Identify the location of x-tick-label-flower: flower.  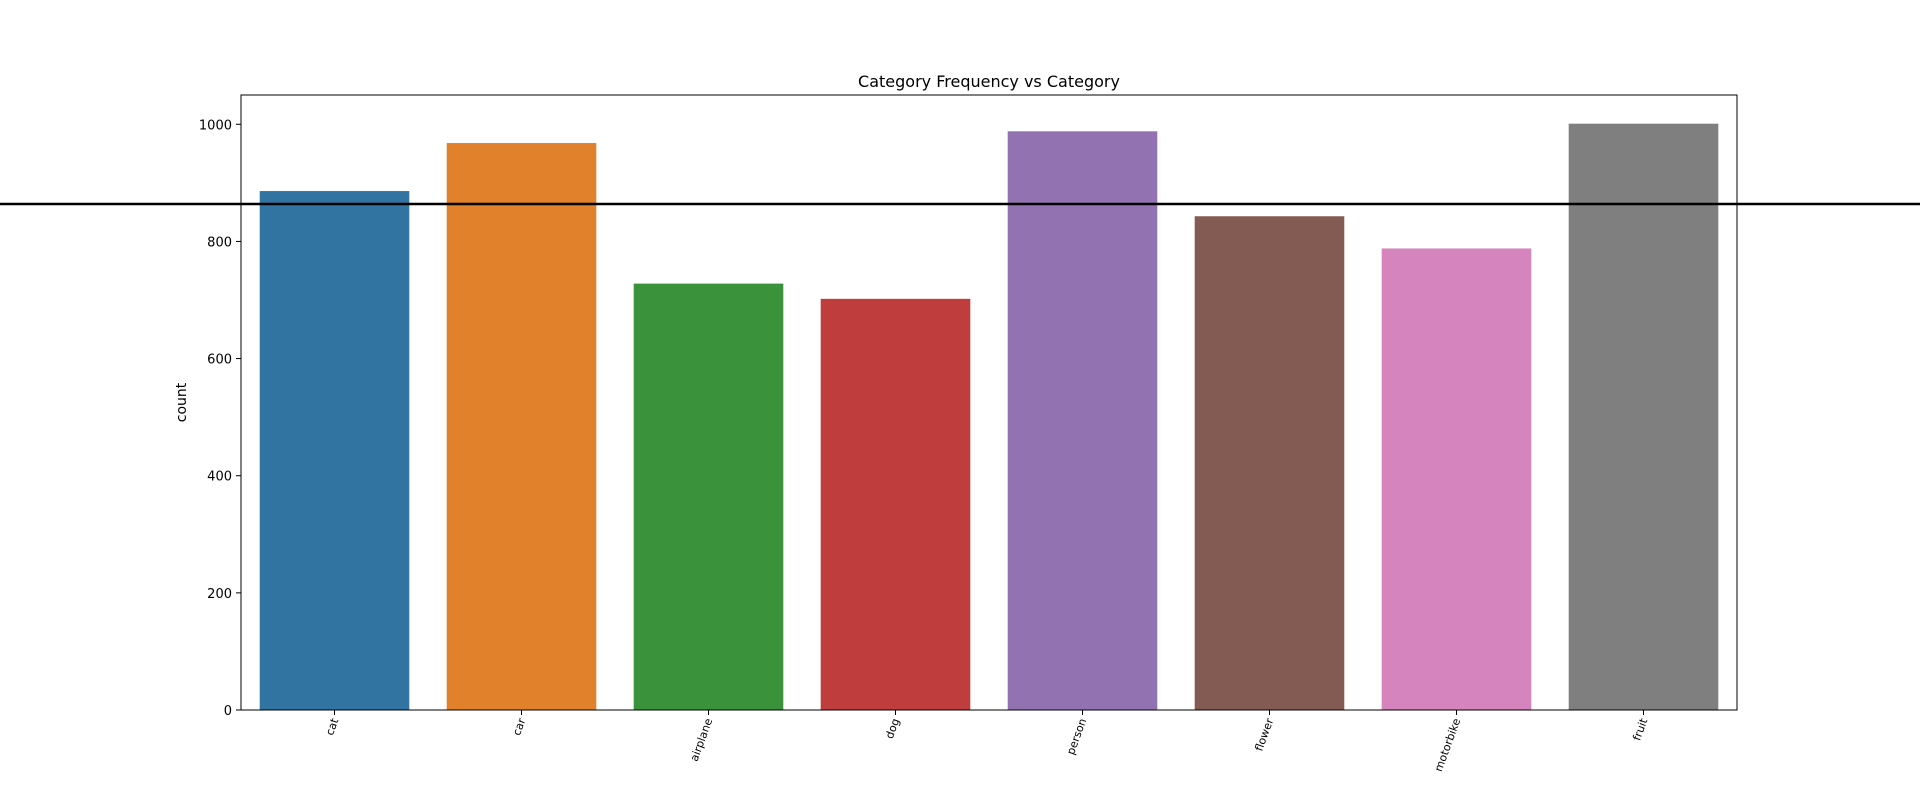
(1264, 734).